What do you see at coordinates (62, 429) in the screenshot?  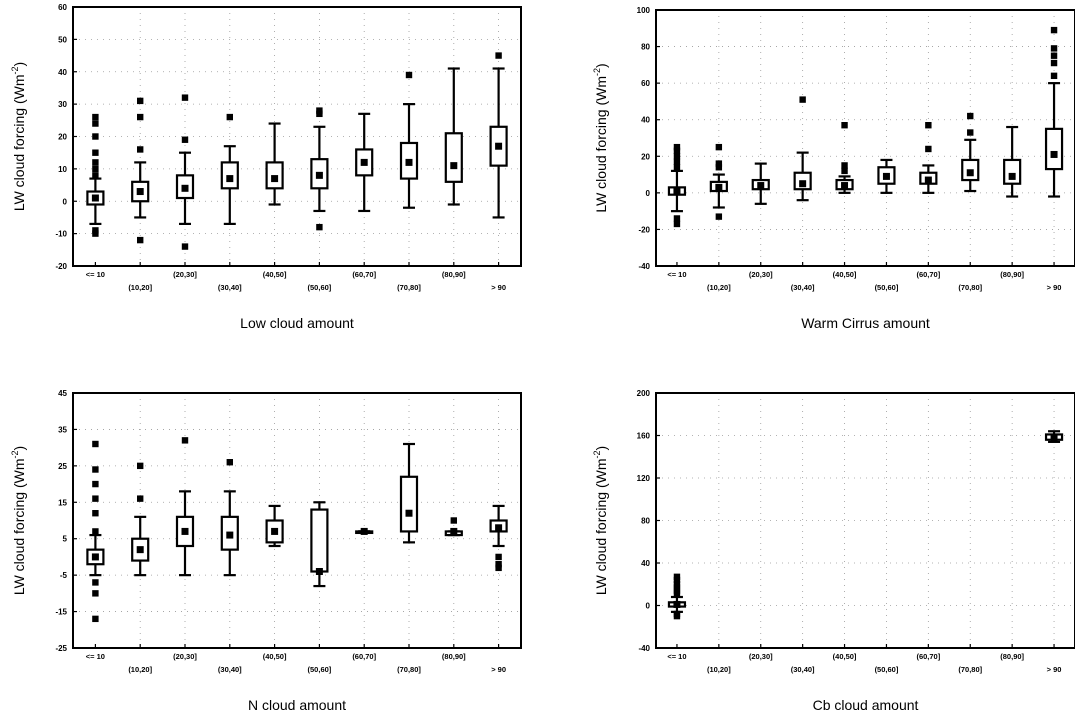 I see `y-tick-label: 35` at bounding box center [62, 429].